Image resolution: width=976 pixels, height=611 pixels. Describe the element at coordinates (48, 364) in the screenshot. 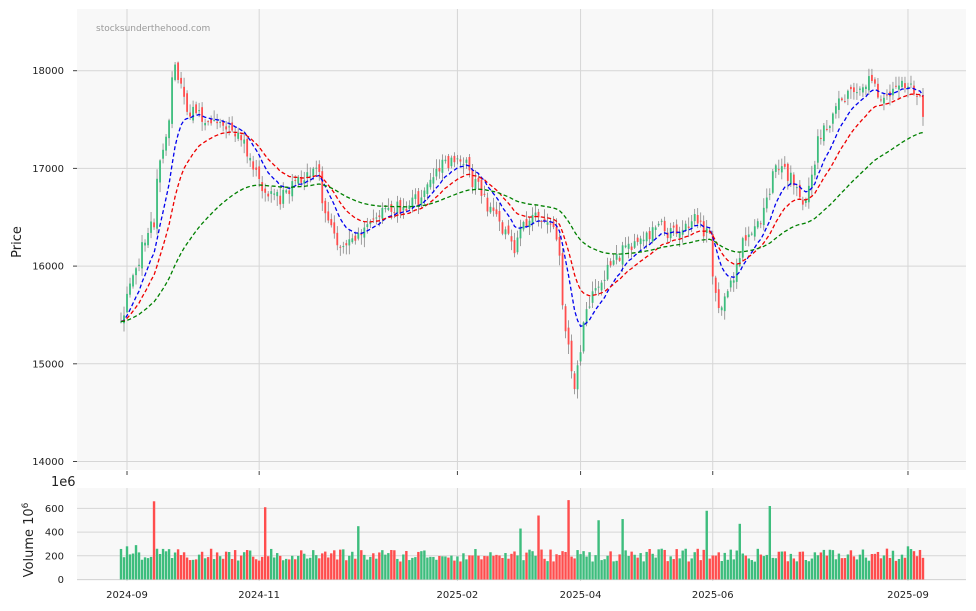

I see `price-tick-label: 15000` at that location.